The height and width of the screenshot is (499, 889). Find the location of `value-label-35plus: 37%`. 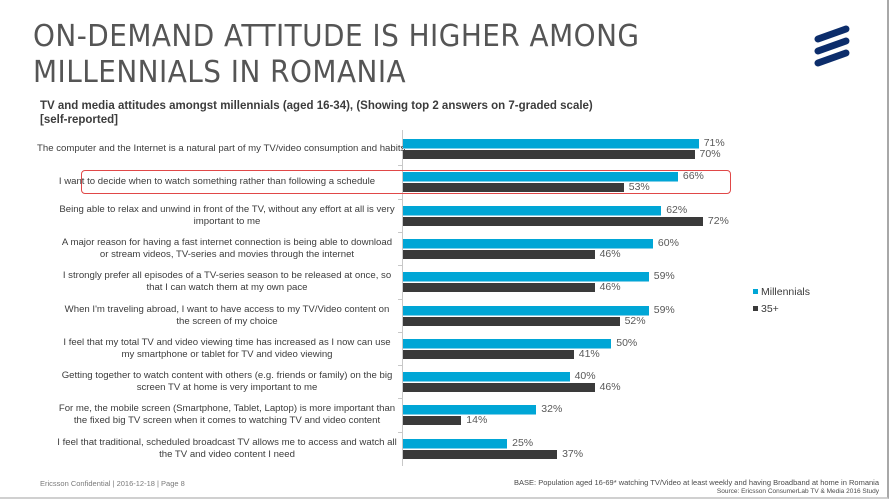

value-label-35plus: 37% is located at coordinates (573, 453).